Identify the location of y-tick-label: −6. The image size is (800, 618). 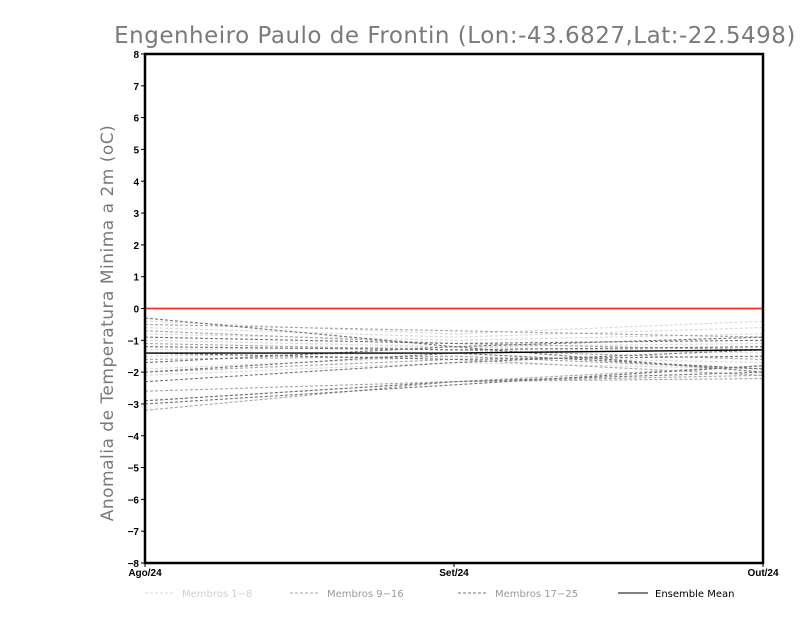
(134, 500).